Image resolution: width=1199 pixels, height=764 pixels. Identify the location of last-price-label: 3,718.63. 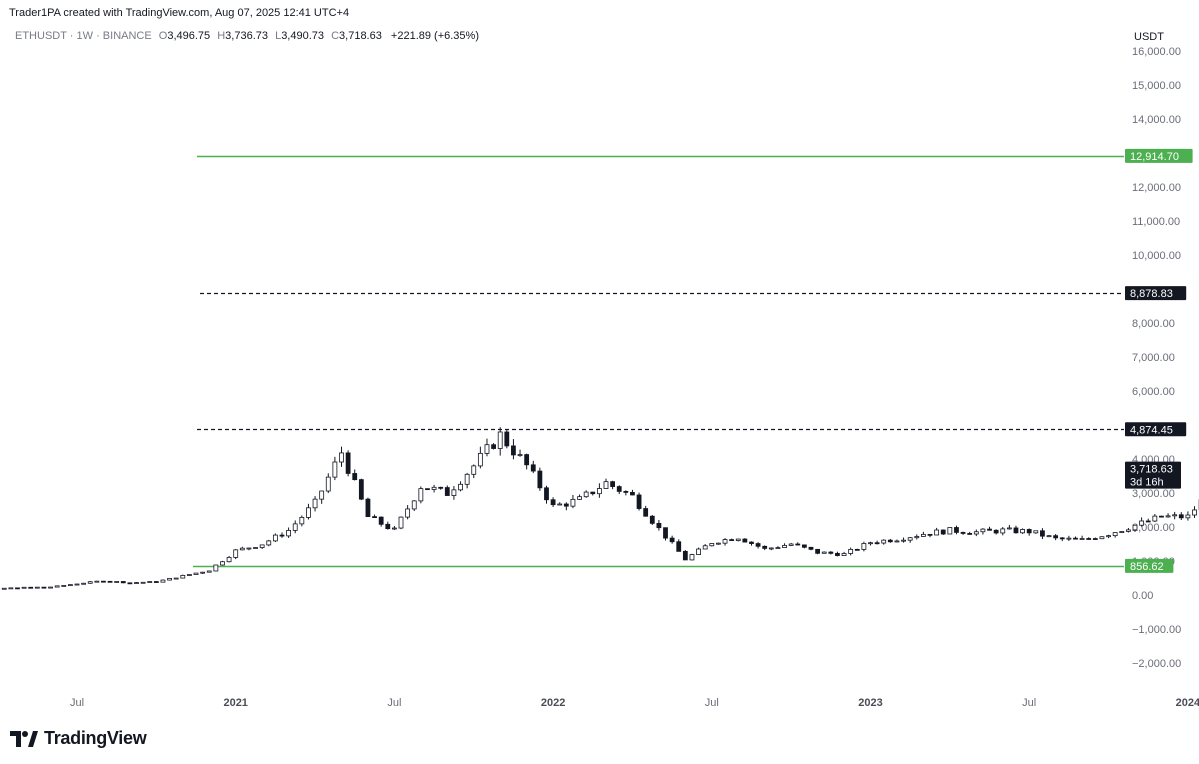
(1151, 470).